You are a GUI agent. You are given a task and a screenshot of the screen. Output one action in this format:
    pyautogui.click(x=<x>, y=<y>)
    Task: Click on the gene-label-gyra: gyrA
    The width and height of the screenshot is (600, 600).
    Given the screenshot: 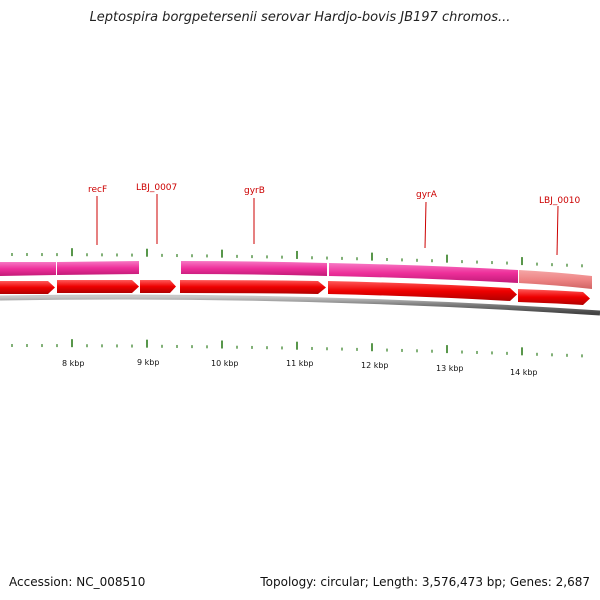 What is the action you would take?
    pyautogui.click(x=427, y=195)
    